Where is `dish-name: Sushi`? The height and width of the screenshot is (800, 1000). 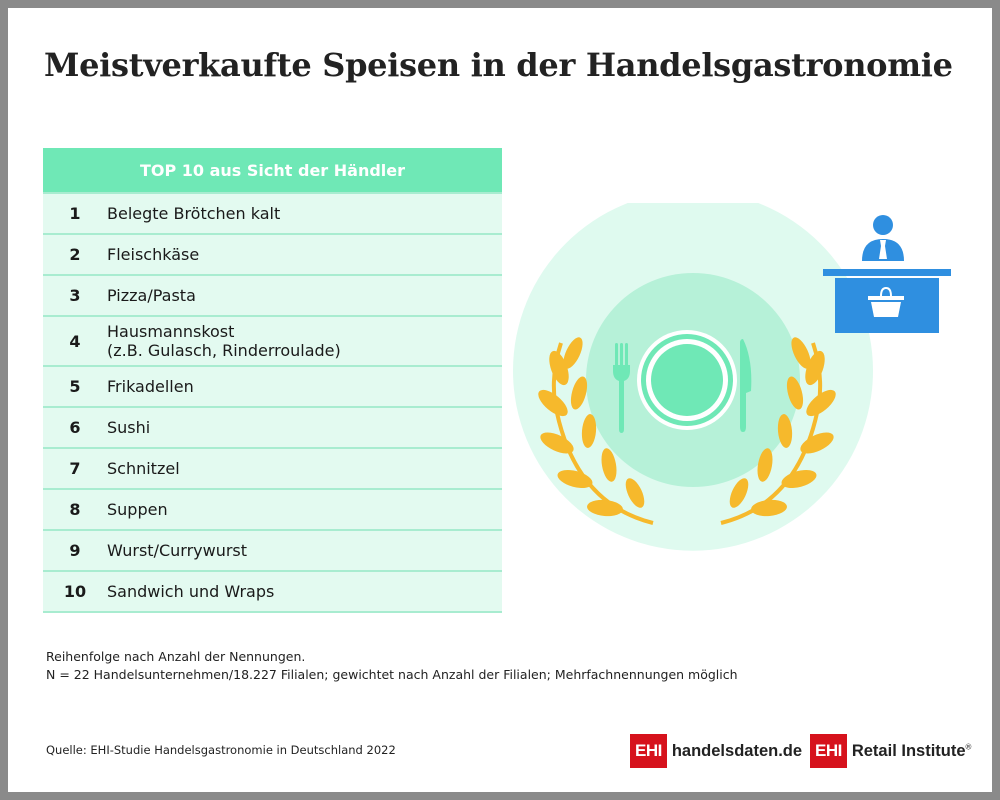
dish-name: Sushi is located at coordinates (129, 427).